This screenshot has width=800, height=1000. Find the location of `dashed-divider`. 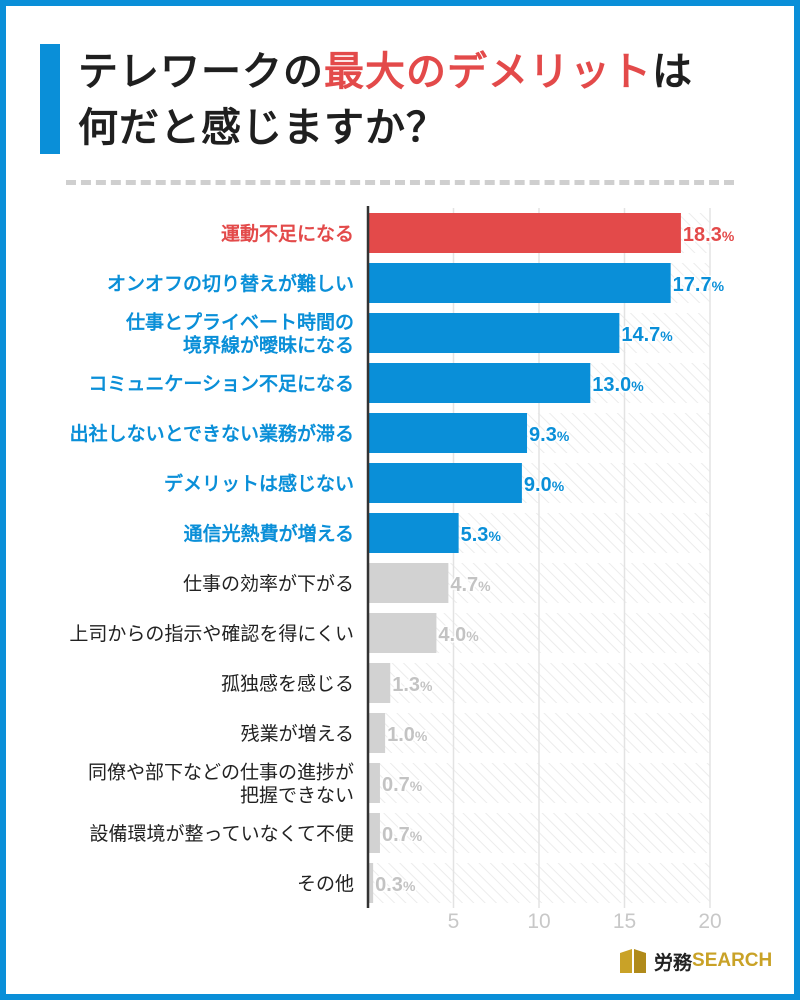

dashed-divider is located at coordinates (400, 182).